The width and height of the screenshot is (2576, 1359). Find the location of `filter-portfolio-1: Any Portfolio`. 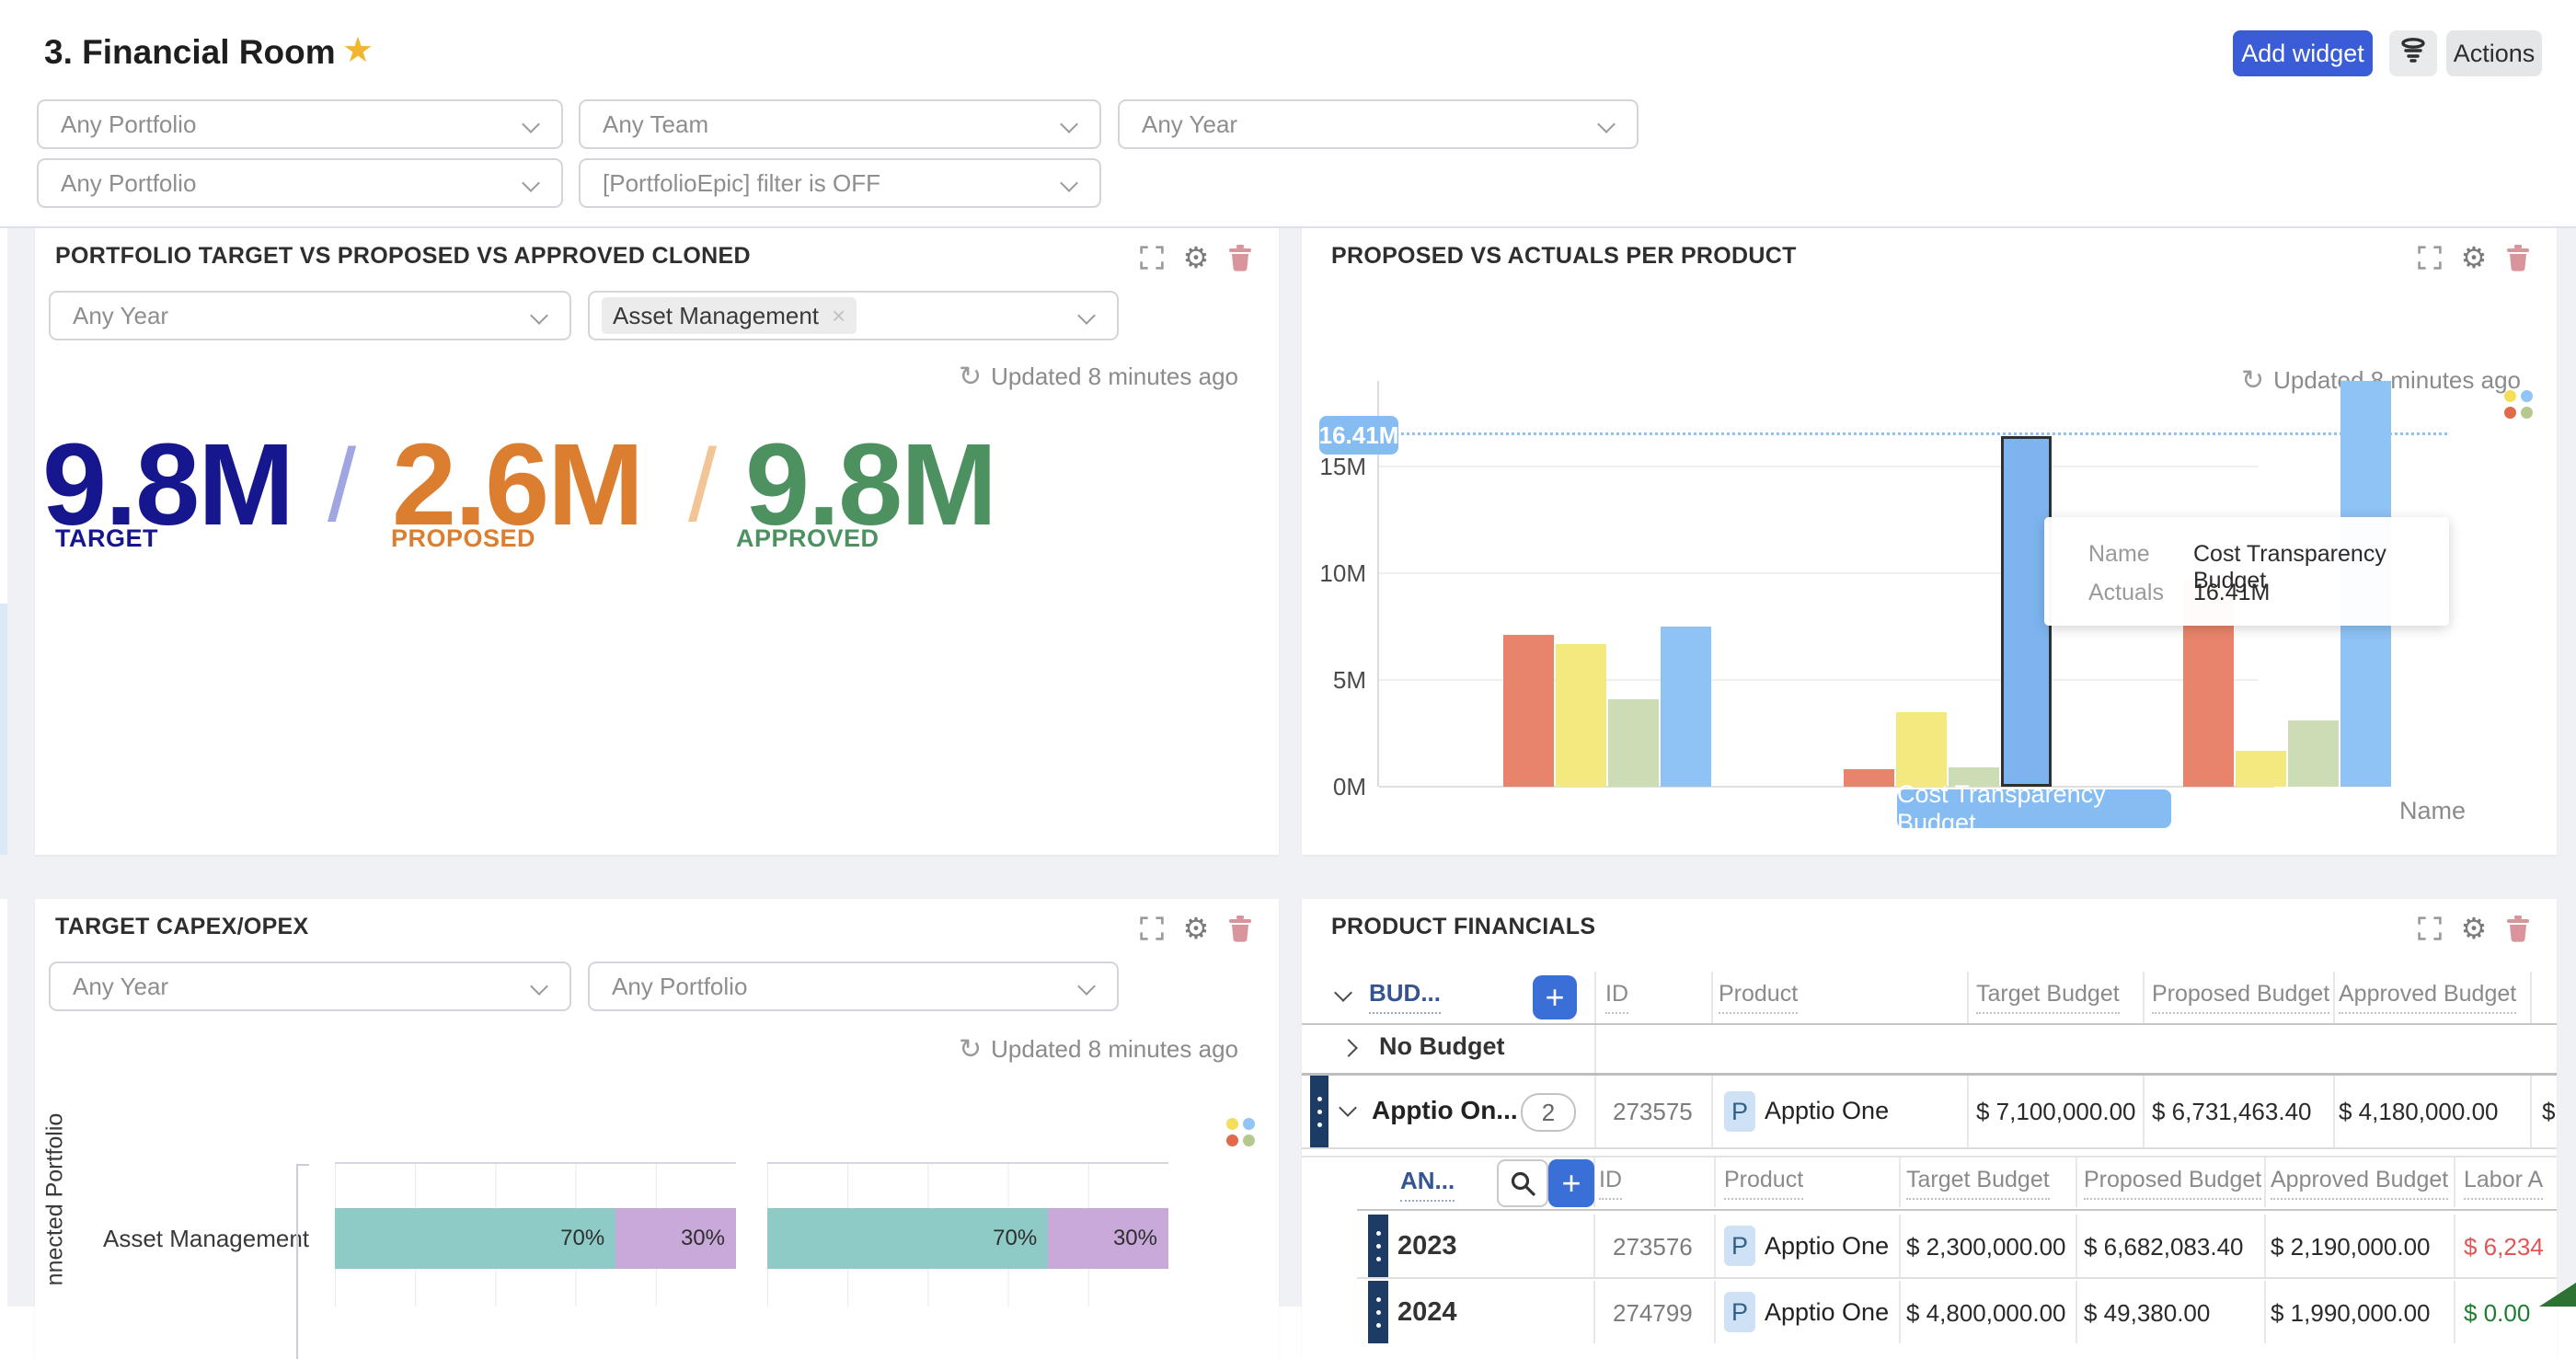

filter-portfolio-1: Any Portfolio is located at coordinates (300, 124).